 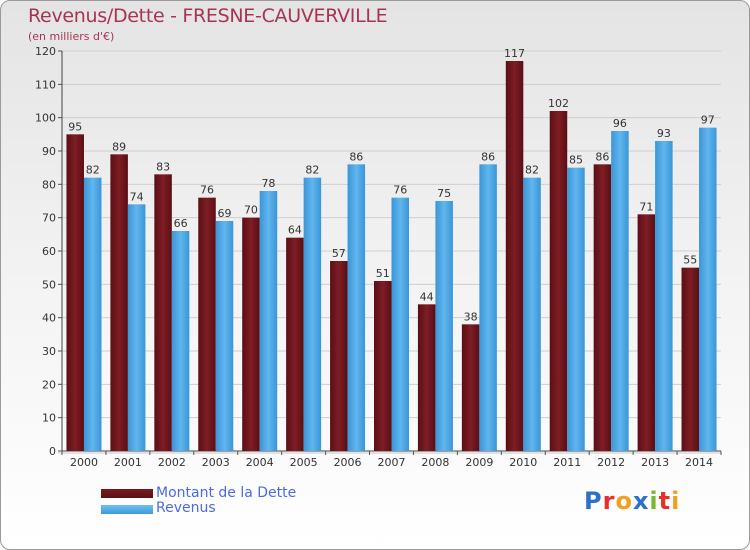 What do you see at coordinates (163, 313) in the screenshot?
I see `bar-dette-2002` at bounding box center [163, 313].